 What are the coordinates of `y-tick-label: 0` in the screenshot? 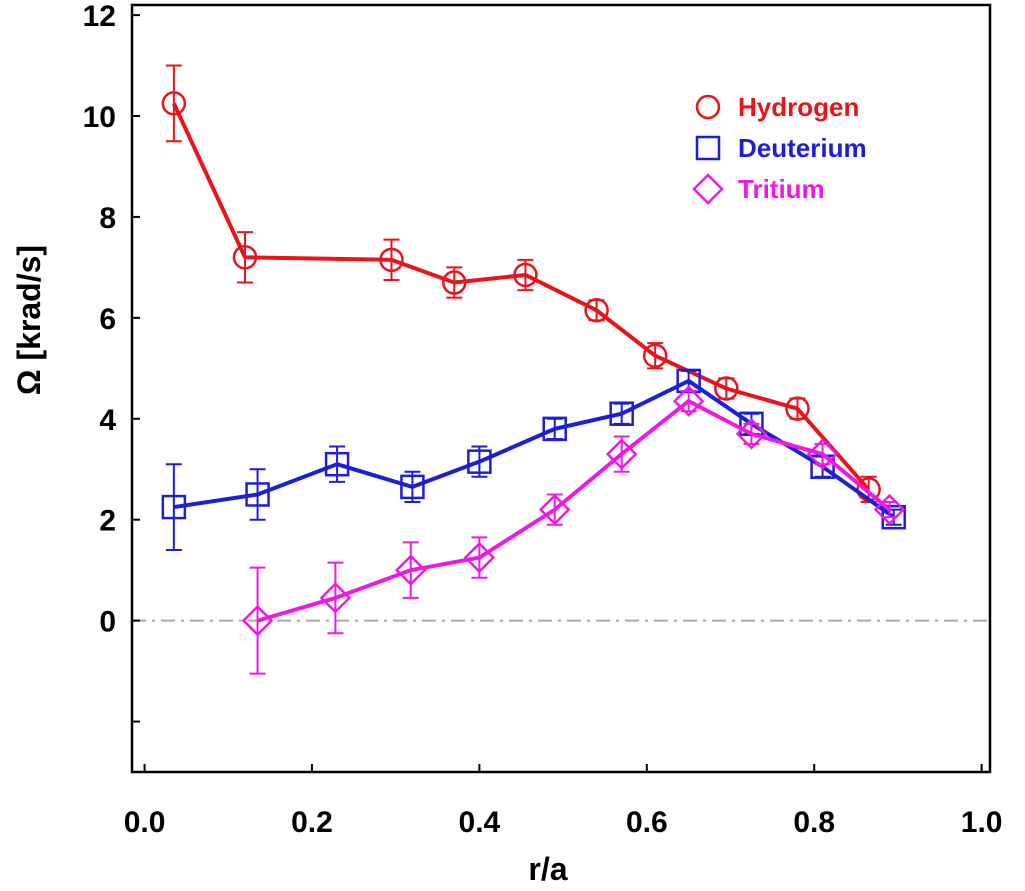 It's located at (107, 622).